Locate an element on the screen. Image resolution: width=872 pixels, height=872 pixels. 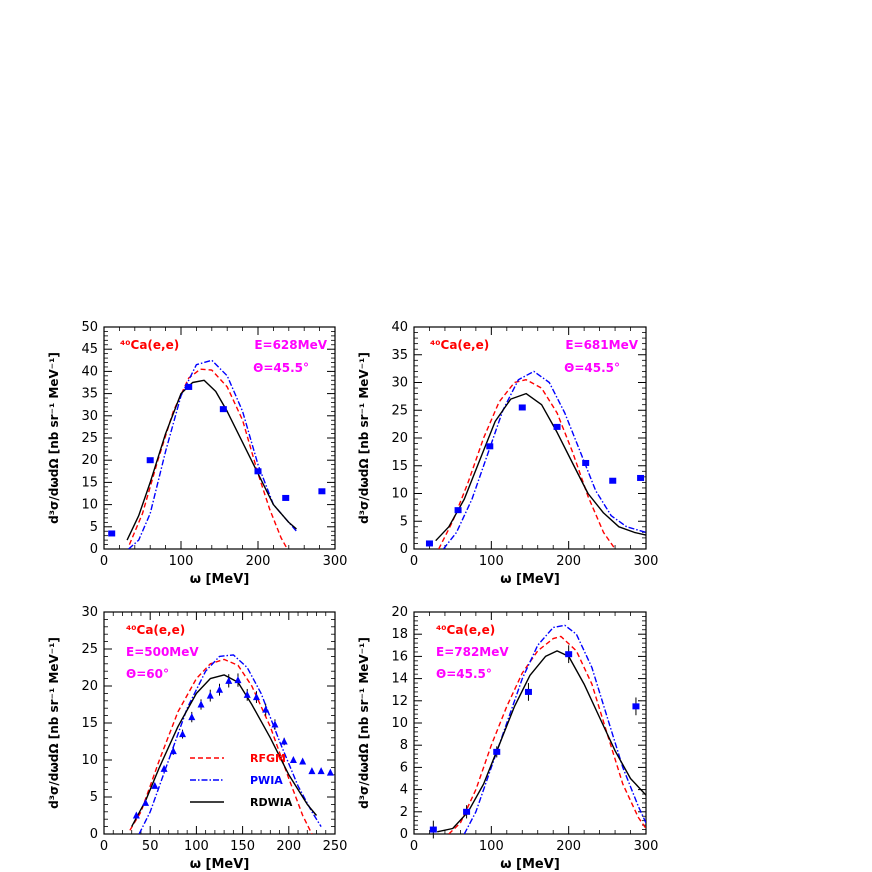
legend-label-rdwia: RDWIA is located at coordinates (271, 802).